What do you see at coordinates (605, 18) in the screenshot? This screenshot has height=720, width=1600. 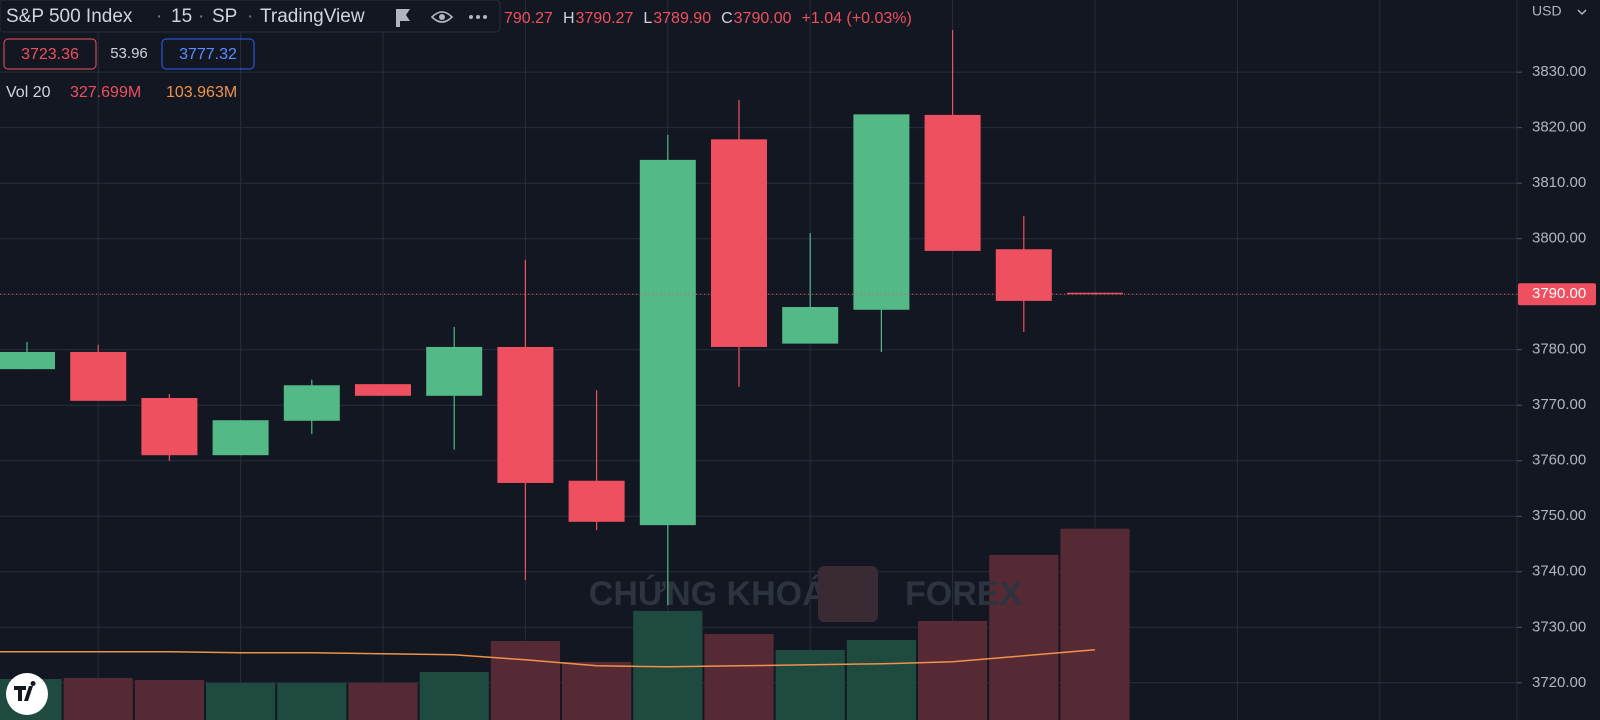 I see `ohlc-value: 3790.27` at bounding box center [605, 18].